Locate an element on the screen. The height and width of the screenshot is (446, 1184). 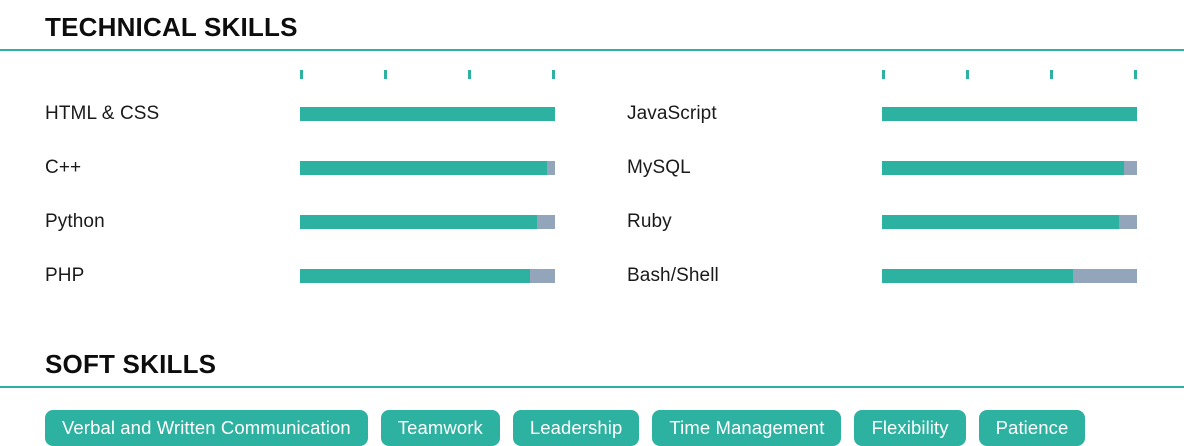
soft-skills-title: SOFT SKILLS is located at coordinates (131, 364).